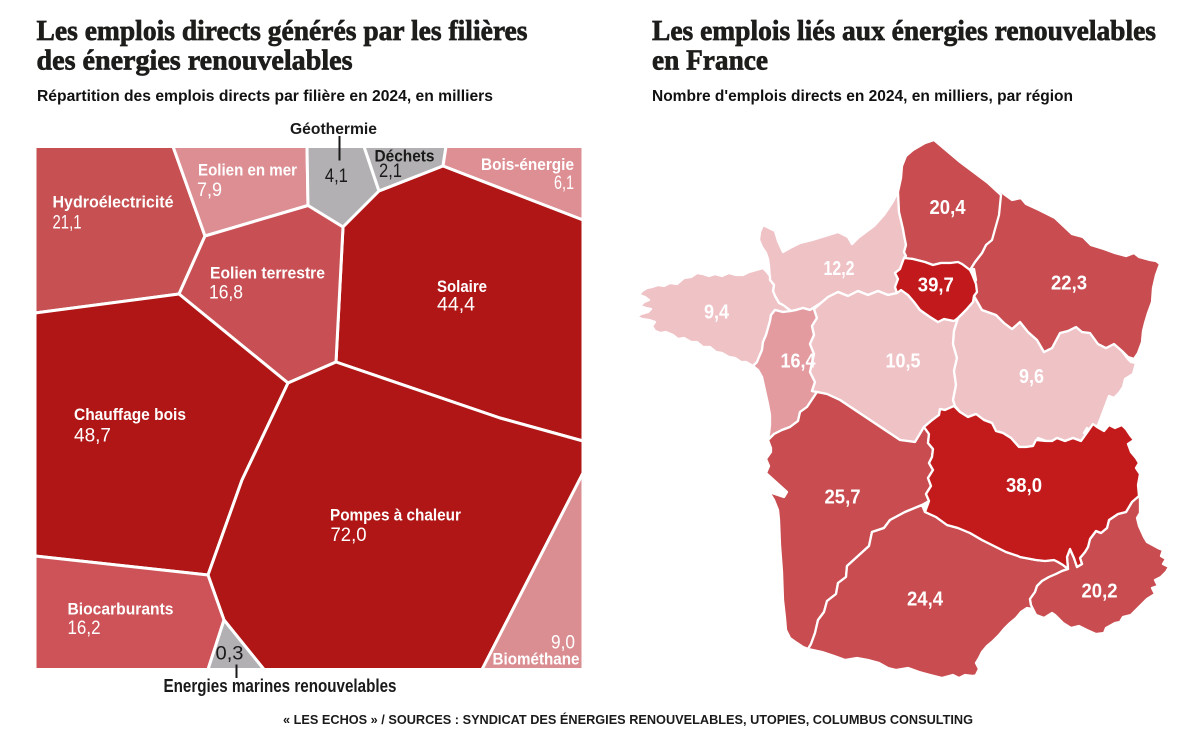 The width and height of the screenshot is (1200, 739). What do you see at coordinates (925, 599) in the screenshot?
I see `svg-text: 24,4` at bounding box center [925, 599].